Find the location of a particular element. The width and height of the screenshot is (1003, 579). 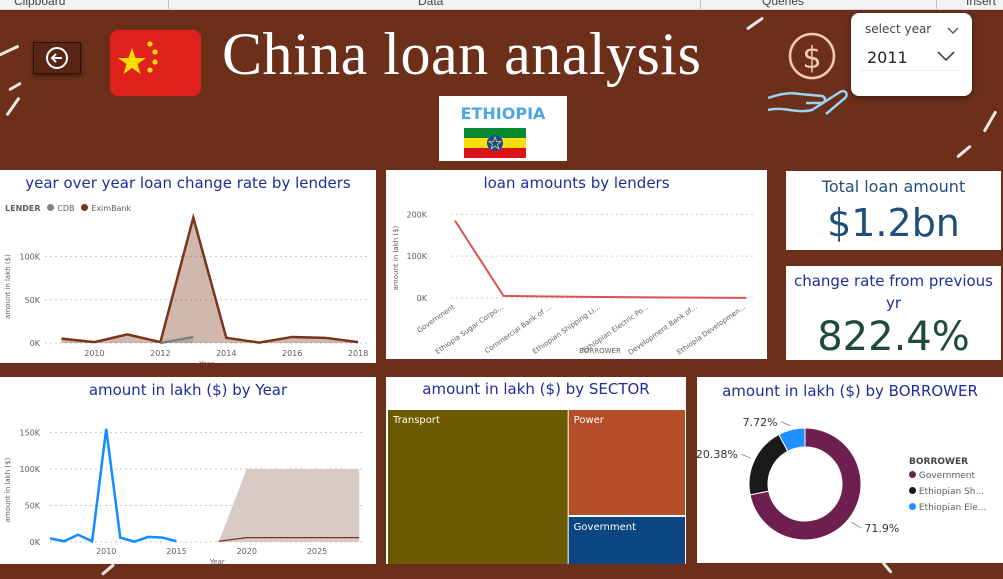

y-tick-label: 150K is located at coordinates (29, 433).